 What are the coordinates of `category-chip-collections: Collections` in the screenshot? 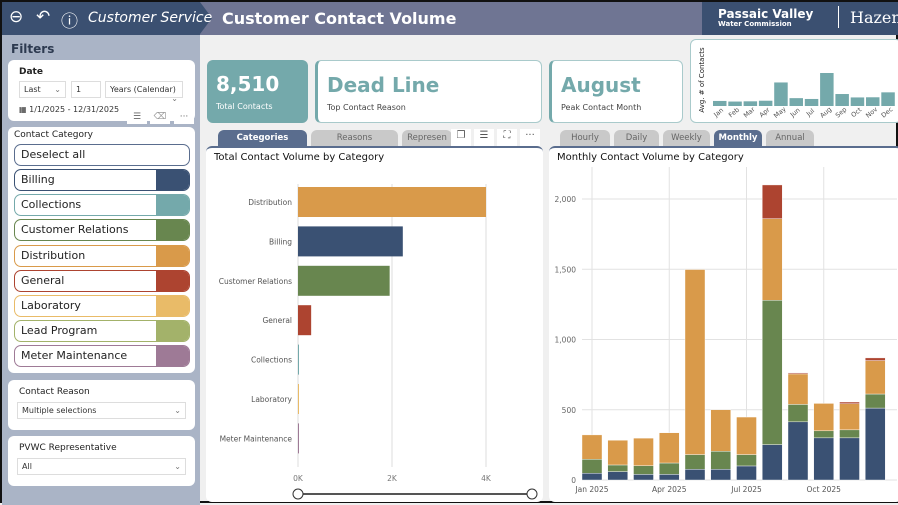 It's located at (102, 205).